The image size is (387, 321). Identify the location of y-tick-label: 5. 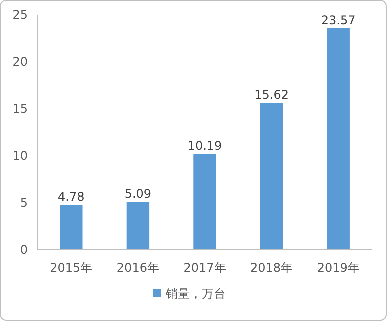
(24, 203).